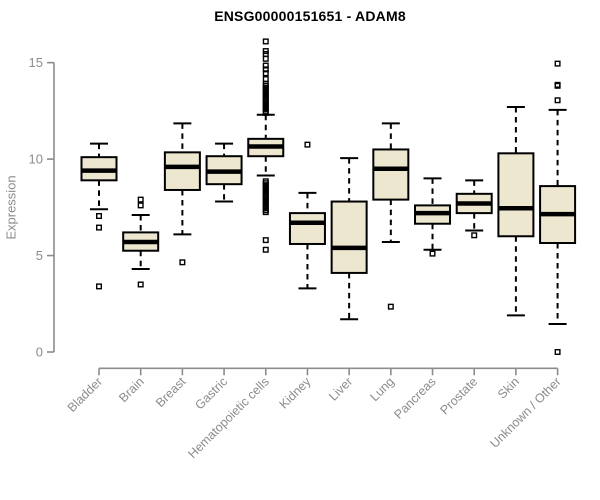 The width and height of the screenshot is (600, 500). Describe the element at coordinates (39, 255) in the screenshot. I see `y-tick-label: 5` at that location.